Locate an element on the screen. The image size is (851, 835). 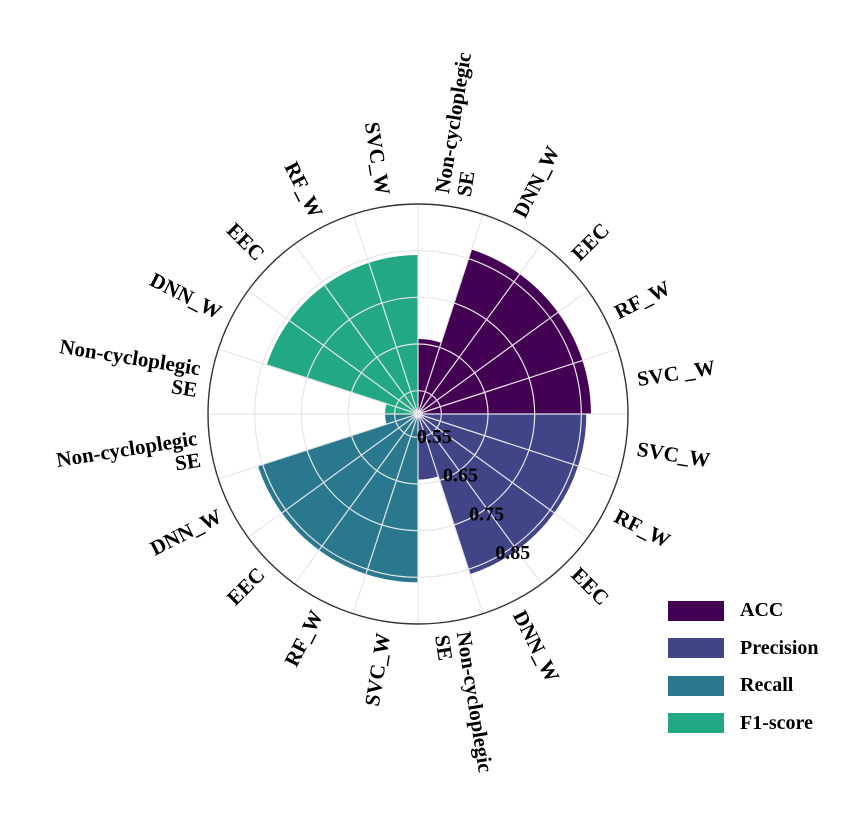
legend-item-acc: ACC is located at coordinates (743, 611).